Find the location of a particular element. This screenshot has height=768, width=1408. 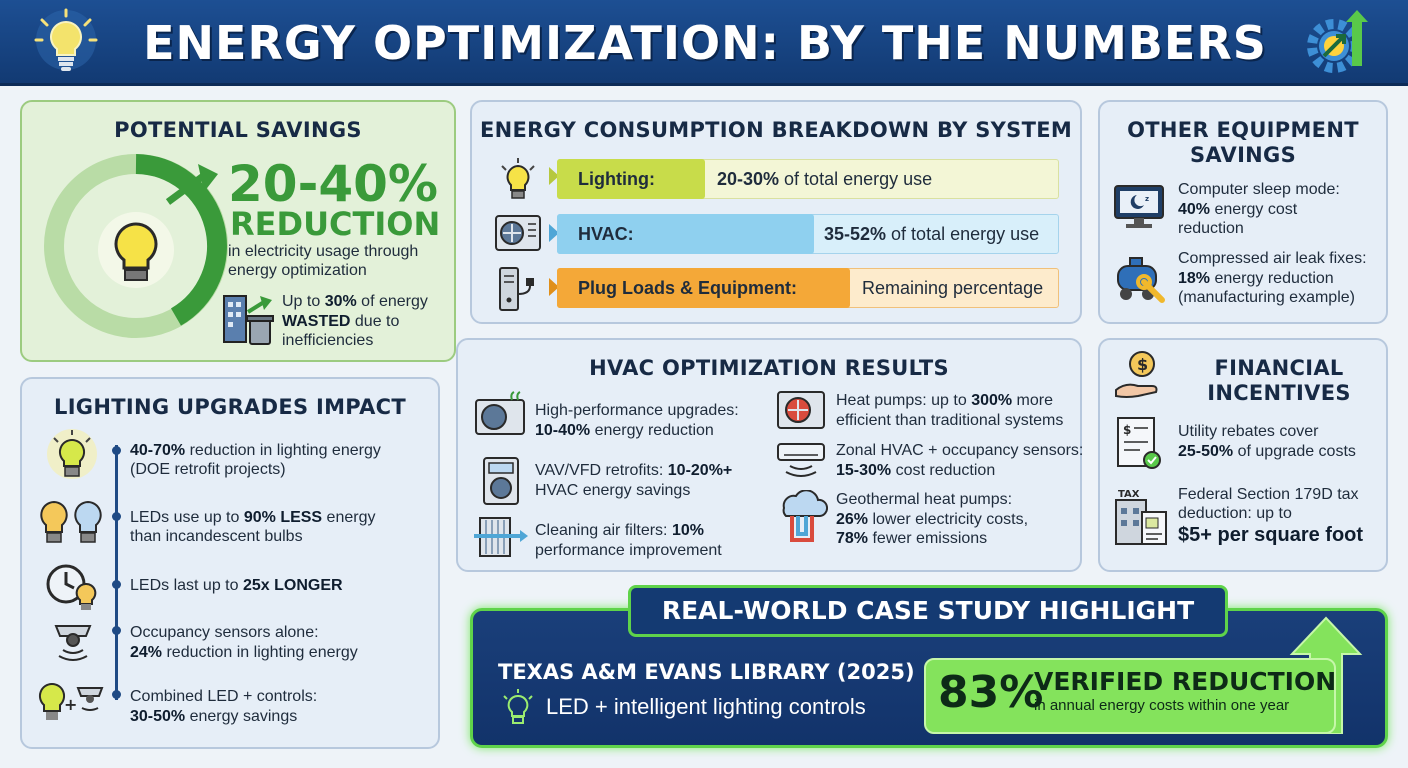

page-title: ENERGY OPTIMIZATION: BY THE NUMBERS is located at coordinates (705, 43).